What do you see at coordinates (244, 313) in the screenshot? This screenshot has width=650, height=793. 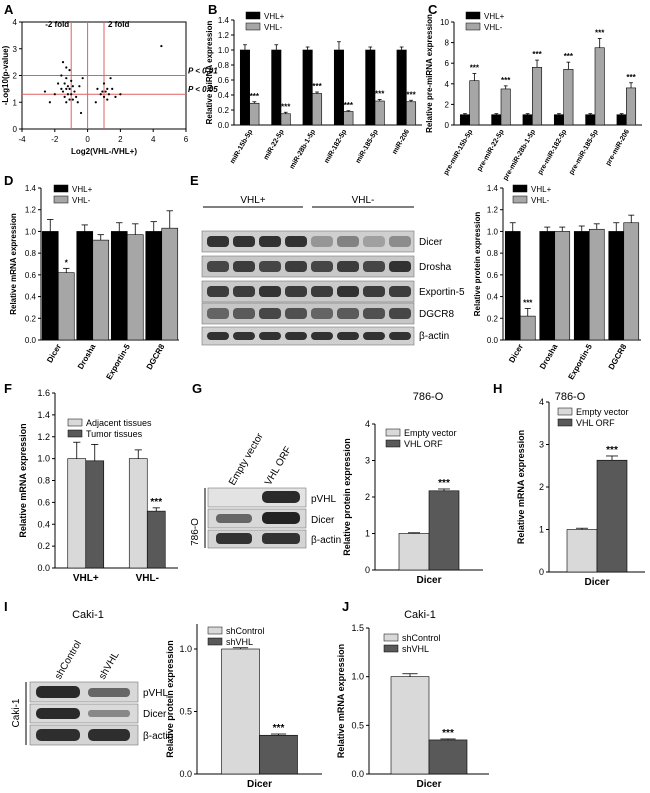 I see `blot-e-signal-r3-l1` at bounding box center [244, 313].